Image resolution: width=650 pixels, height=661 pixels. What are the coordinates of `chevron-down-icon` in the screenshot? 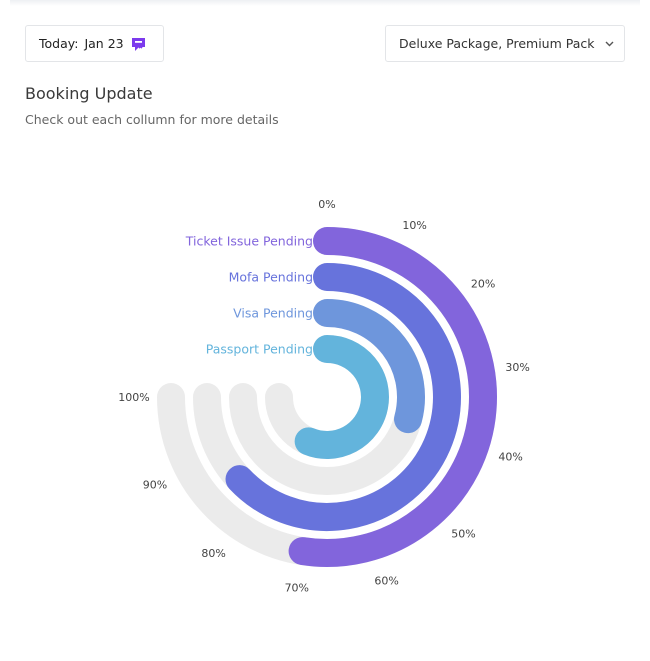 It's located at (609, 44).